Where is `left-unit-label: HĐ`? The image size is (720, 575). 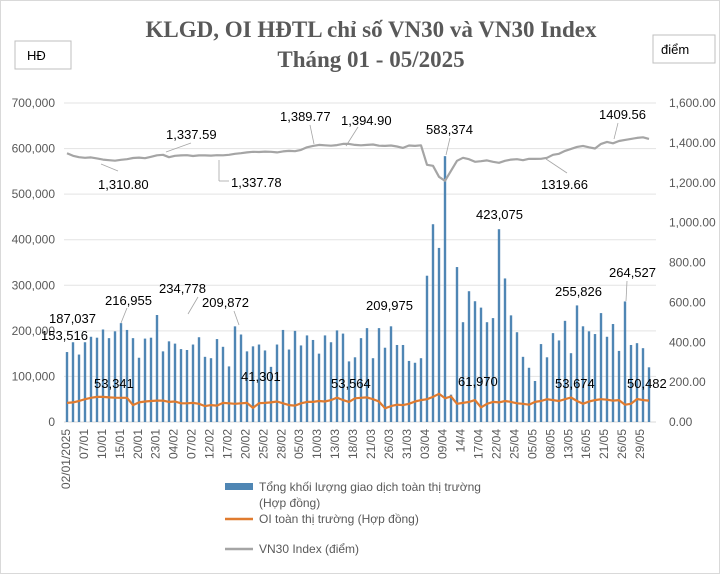 left-unit-label: HĐ is located at coordinates (36, 55).